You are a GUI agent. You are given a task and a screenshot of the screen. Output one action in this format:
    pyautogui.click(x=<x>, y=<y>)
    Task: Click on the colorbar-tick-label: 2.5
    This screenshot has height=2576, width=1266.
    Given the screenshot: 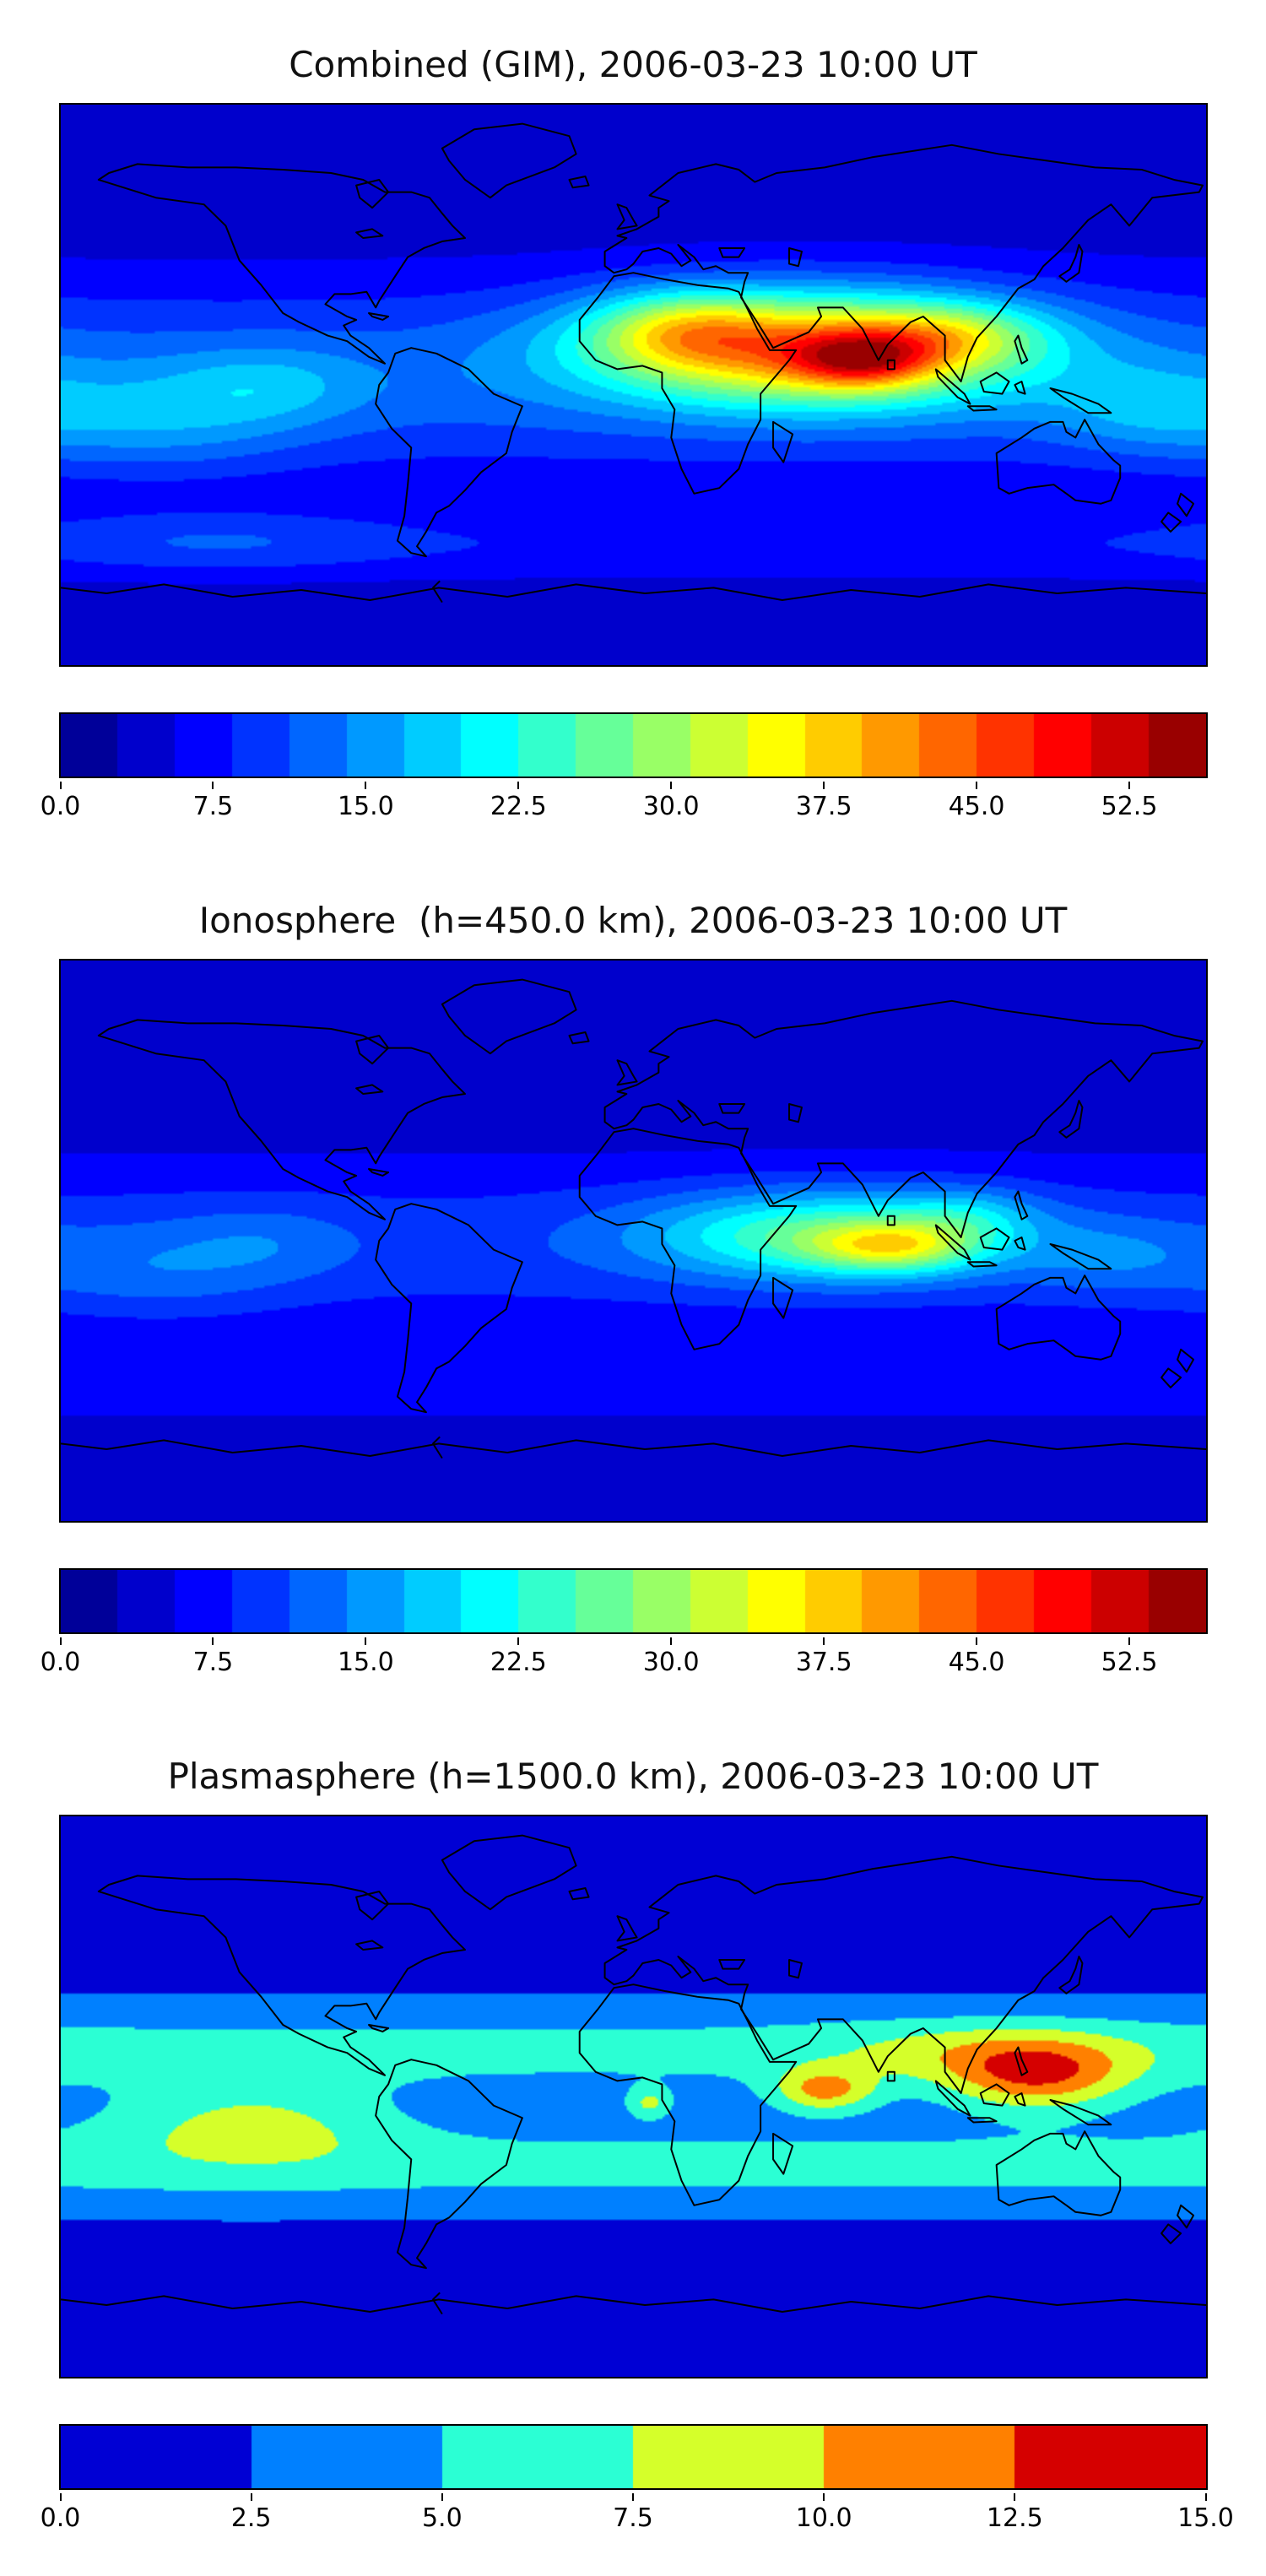 What is the action you would take?
    pyautogui.click(x=251, y=2518)
    